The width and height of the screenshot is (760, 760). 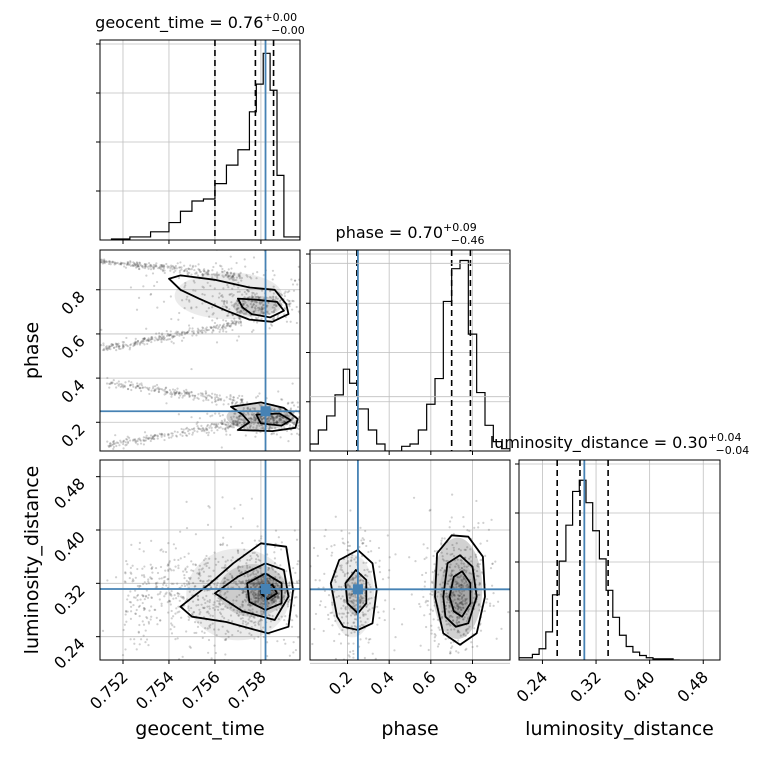 What do you see at coordinates (201, 690) in the screenshot?
I see `x-tick-label: 0.756` at bounding box center [201, 690].